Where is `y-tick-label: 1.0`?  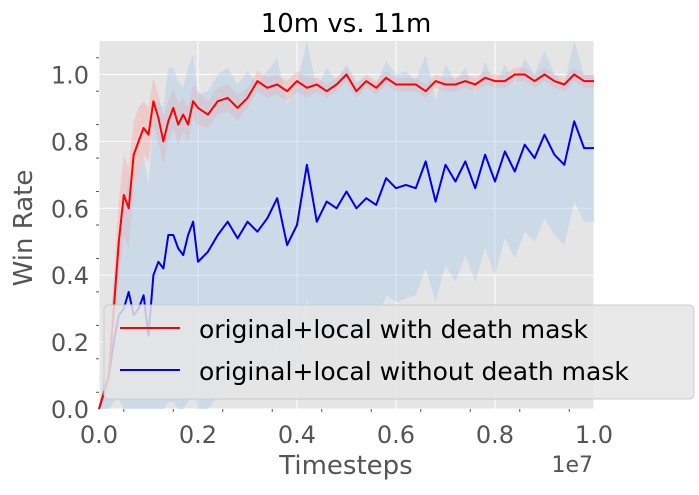 y-tick-label: 1.0 is located at coordinates (70, 75).